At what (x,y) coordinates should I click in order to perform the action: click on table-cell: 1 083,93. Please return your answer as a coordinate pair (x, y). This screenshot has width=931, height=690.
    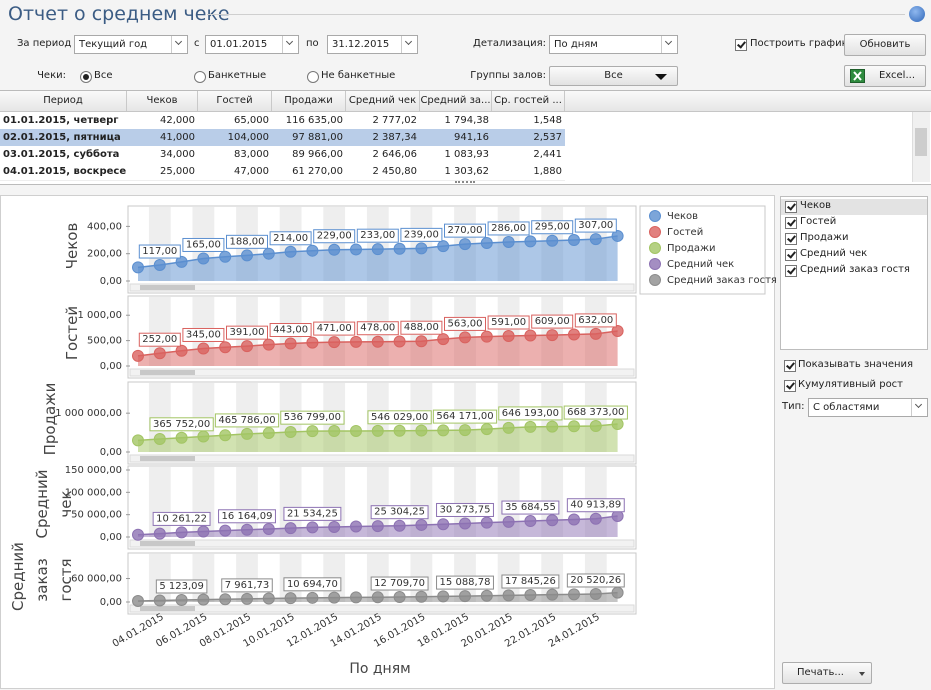
    Looking at the image, I should click on (466, 154).